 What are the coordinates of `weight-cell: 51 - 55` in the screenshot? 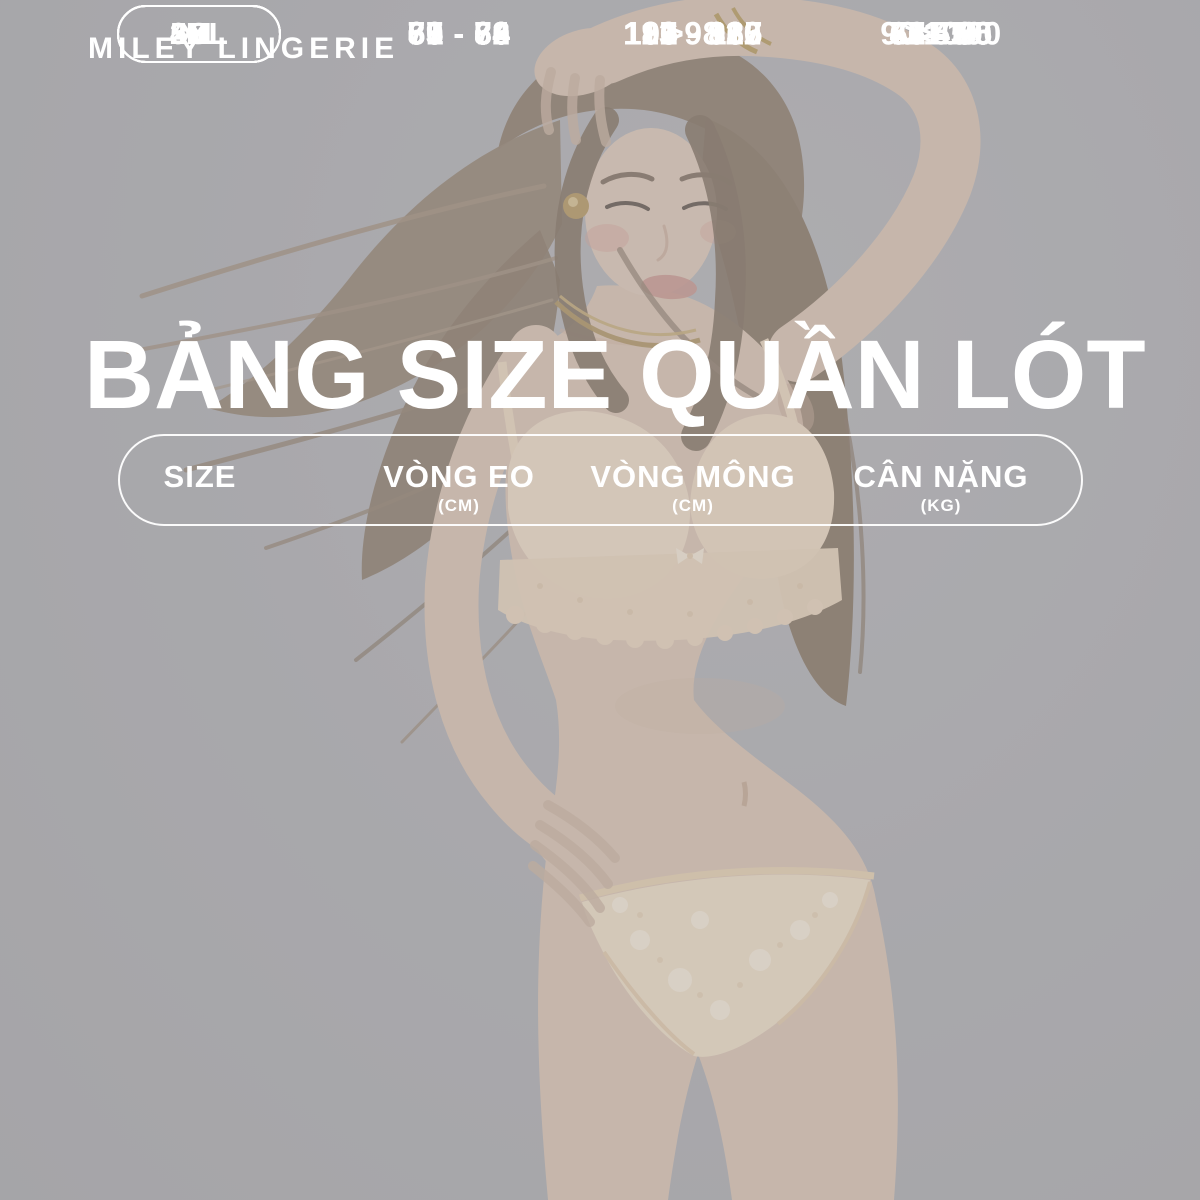 It's located at (941, 33).